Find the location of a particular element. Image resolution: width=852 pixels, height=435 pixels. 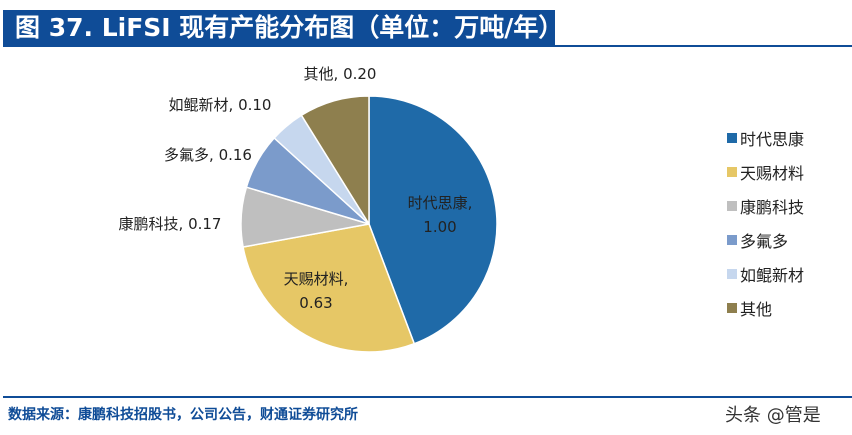

legend-label: 多氟多 is located at coordinates (764, 241).